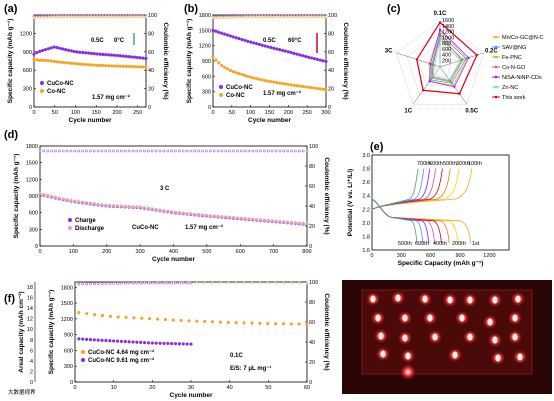  I want to click on annotation-rate: 0.1C, so click(236, 356).